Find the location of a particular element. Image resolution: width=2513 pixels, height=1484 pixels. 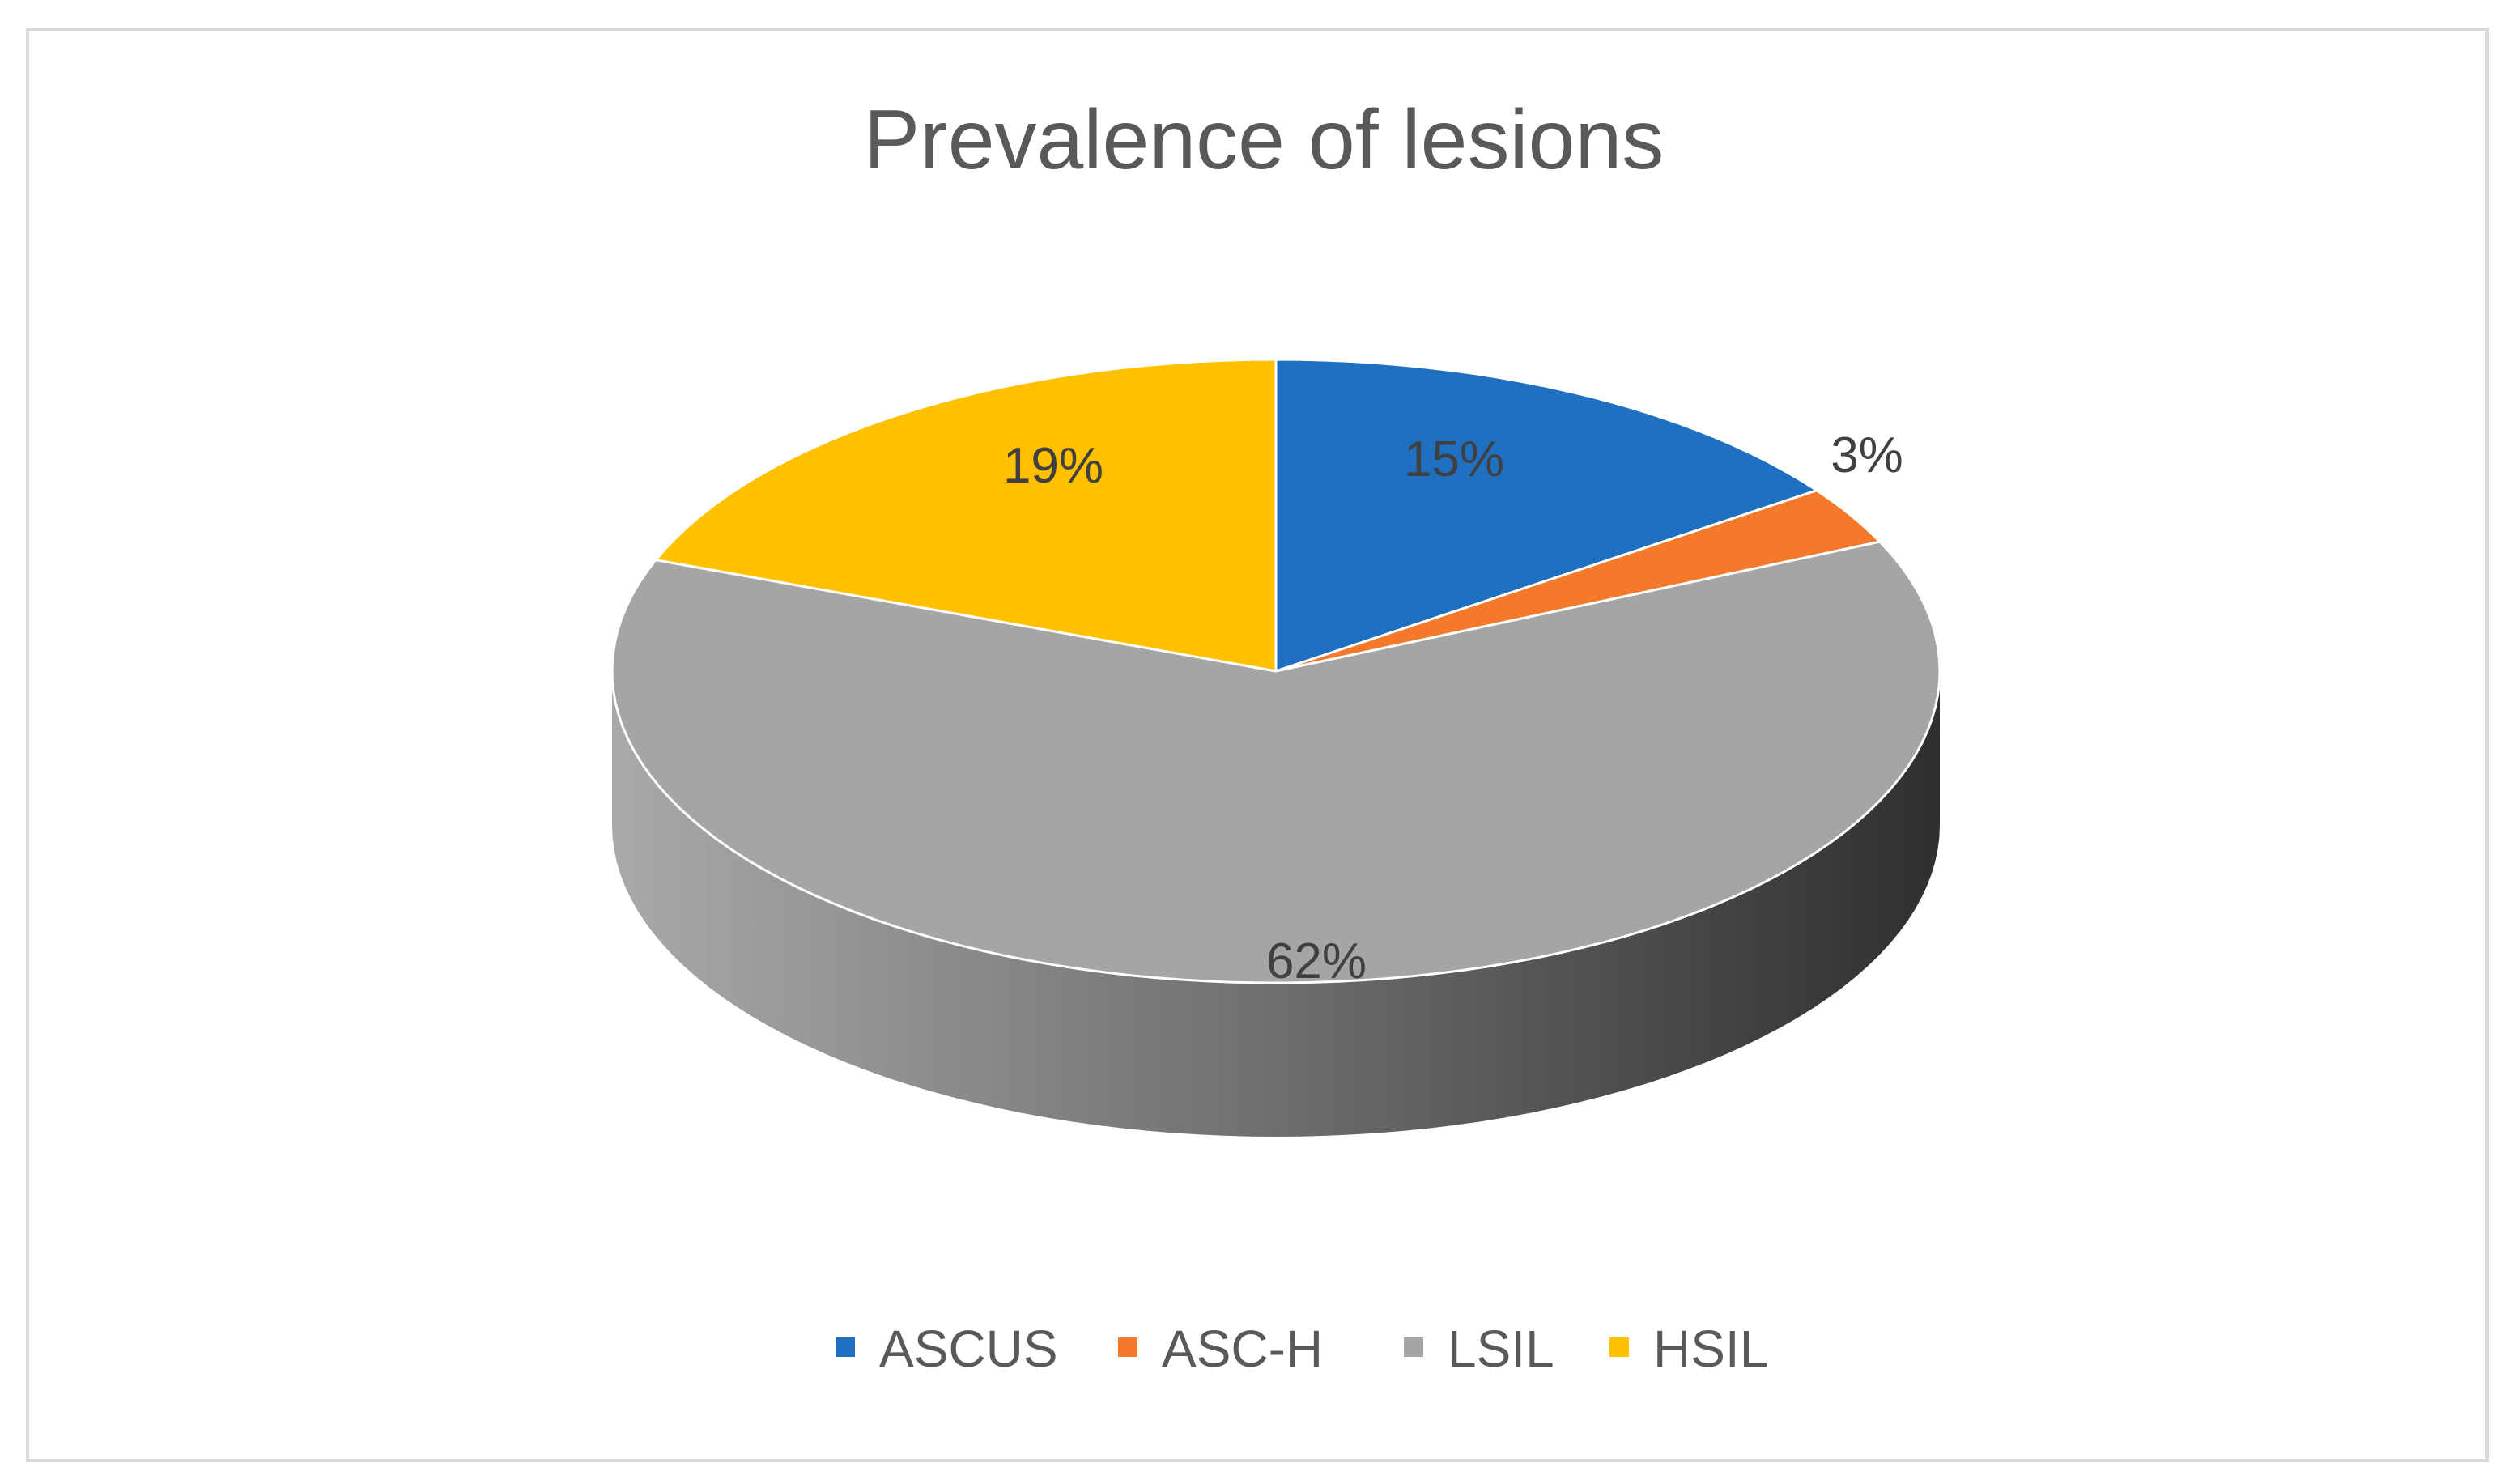

legend: ASCUS ASC-H LSIL HSIL is located at coordinates (1302, 1349).